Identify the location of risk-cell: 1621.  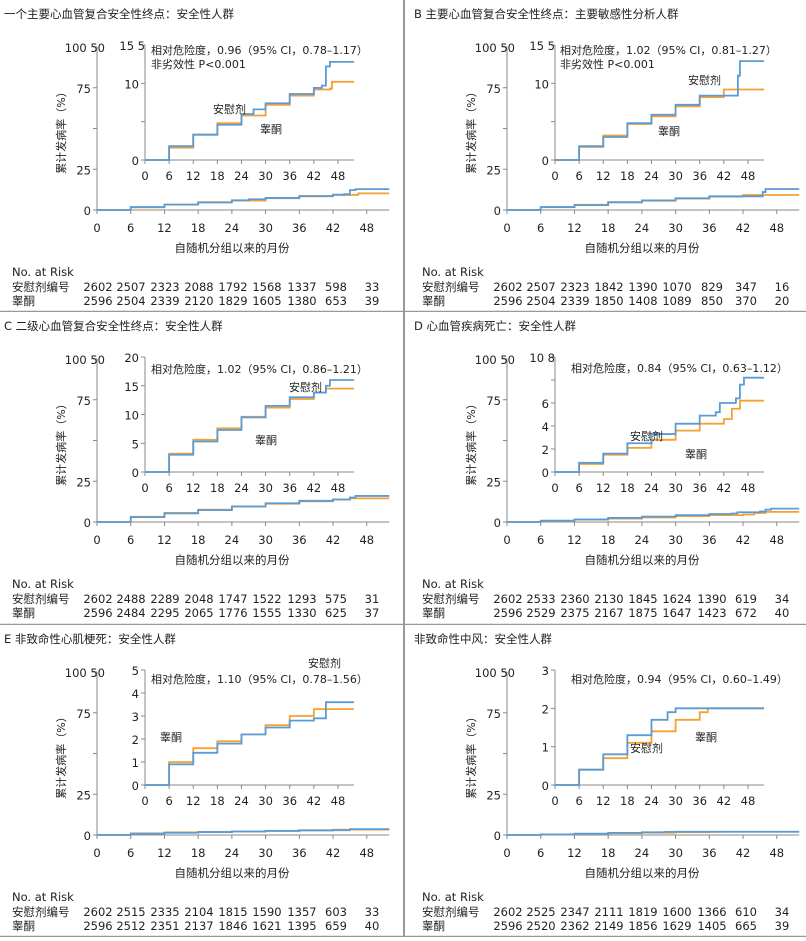
(266, 926).